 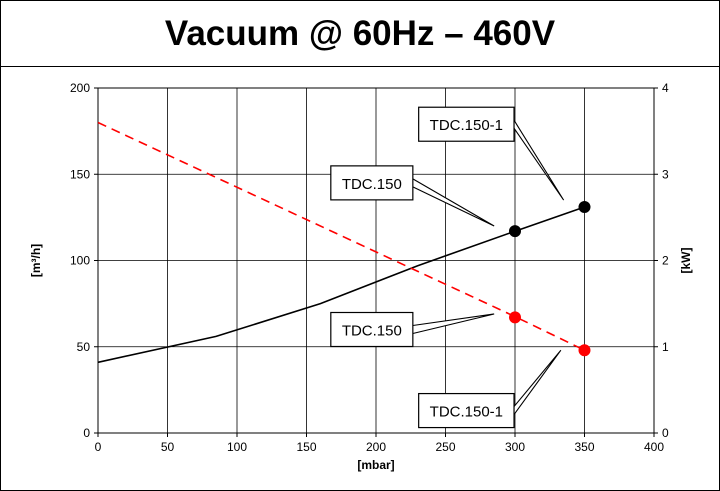 I want to click on title-bar: Vacuum @ 60Hz – 460V, so click(x=360, y=34).